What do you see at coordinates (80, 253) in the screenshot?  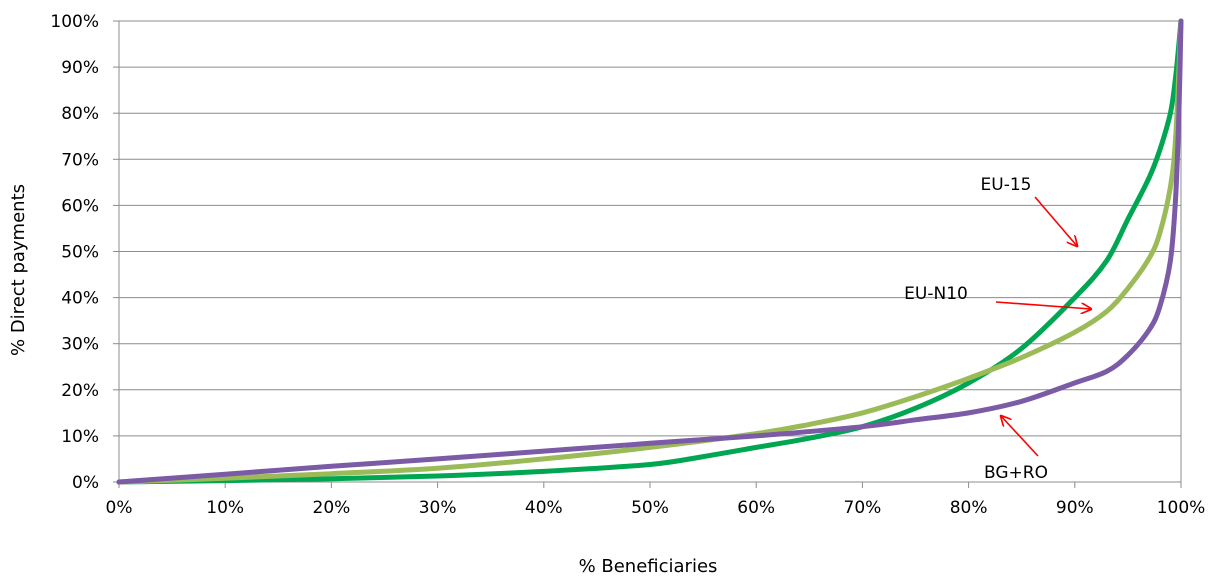 I see `y-tick-label: 50%` at bounding box center [80, 253].